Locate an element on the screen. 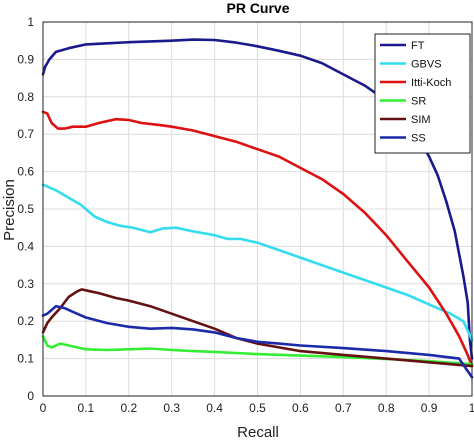 The width and height of the screenshot is (474, 440). x-tick-labels: 0 0.1 0.2 0.3 0.4 0.5 0.6 0.7 0.8 0.9 1 is located at coordinates (257, 408).